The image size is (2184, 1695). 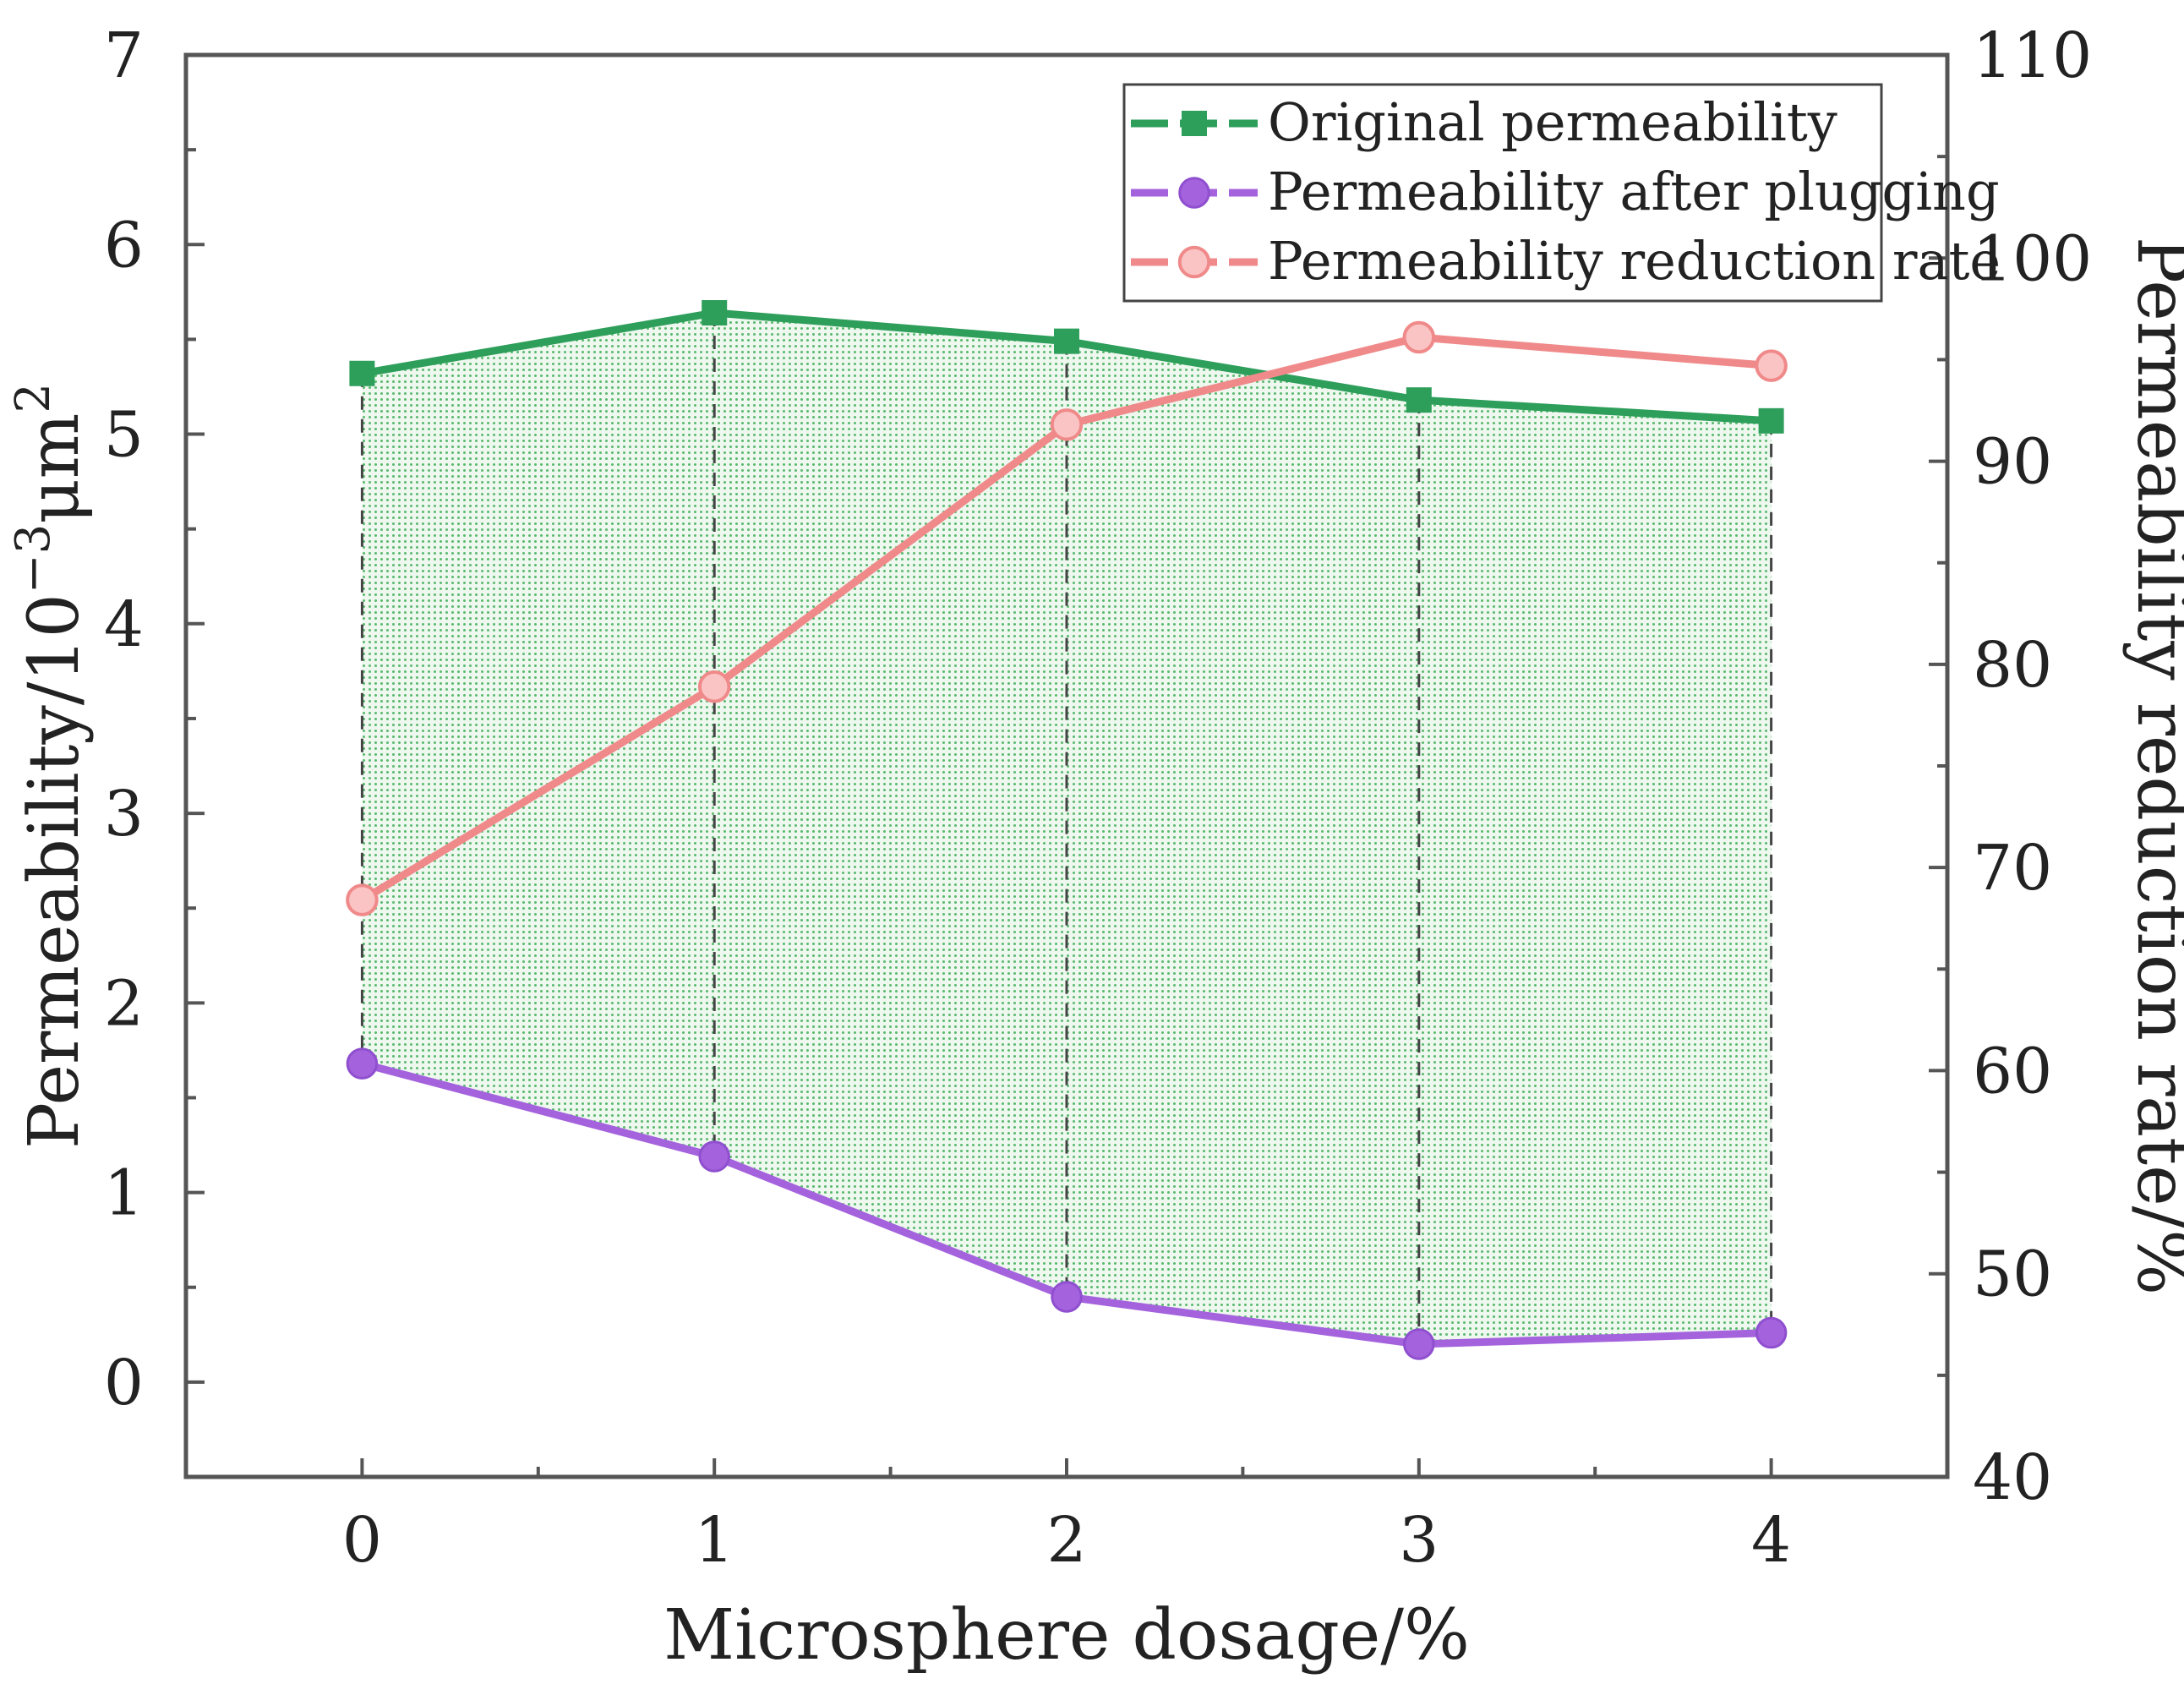 What do you see at coordinates (1634, 261) in the screenshot?
I see `legend-label: Permeability reduction rate` at bounding box center [1634, 261].